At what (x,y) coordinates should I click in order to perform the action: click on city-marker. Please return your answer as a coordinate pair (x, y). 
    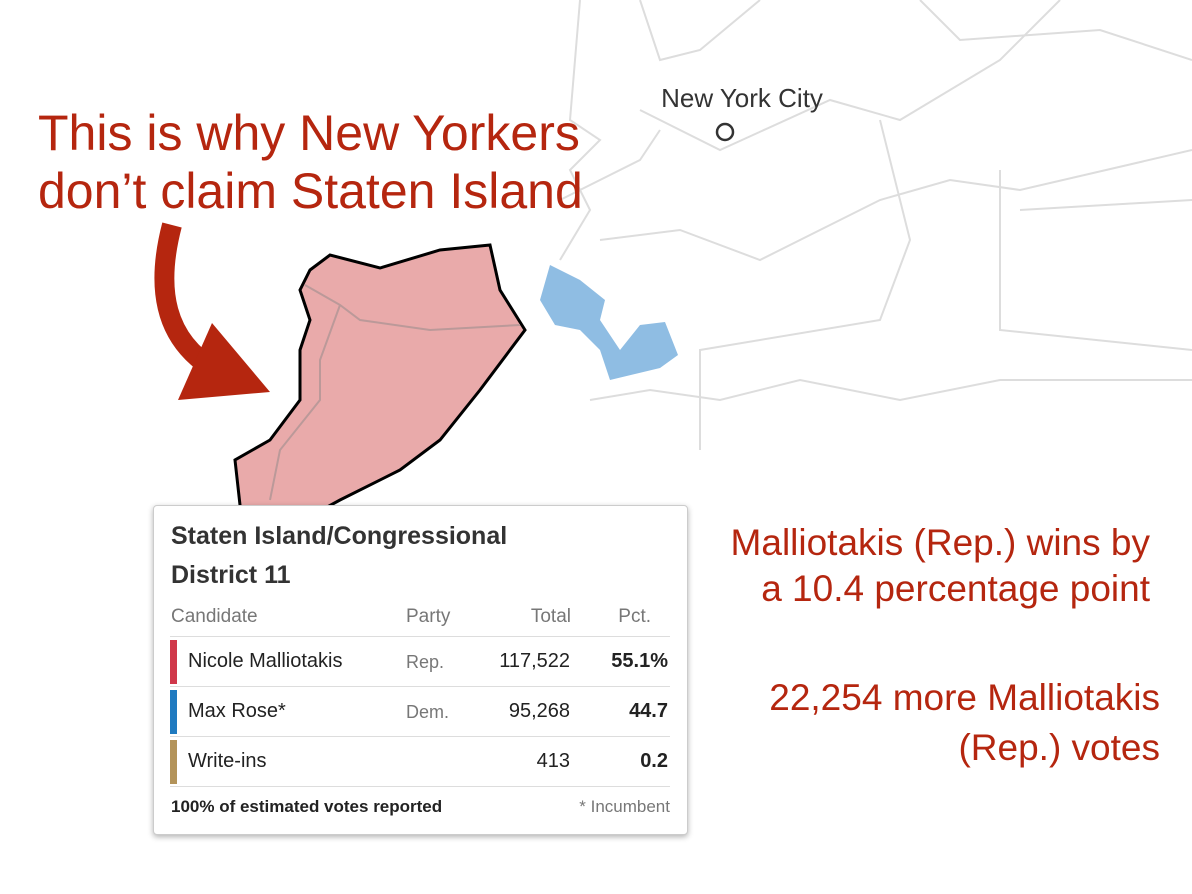
    Looking at the image, I should click on (725, 132).